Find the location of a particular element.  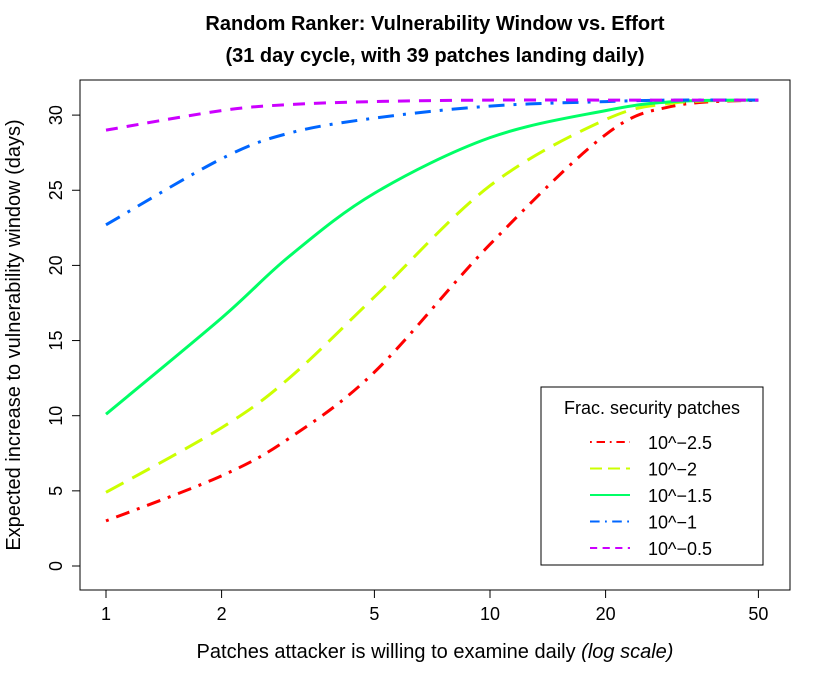

legend-label: 10^−2.5 is located at coordinates (680, 443).